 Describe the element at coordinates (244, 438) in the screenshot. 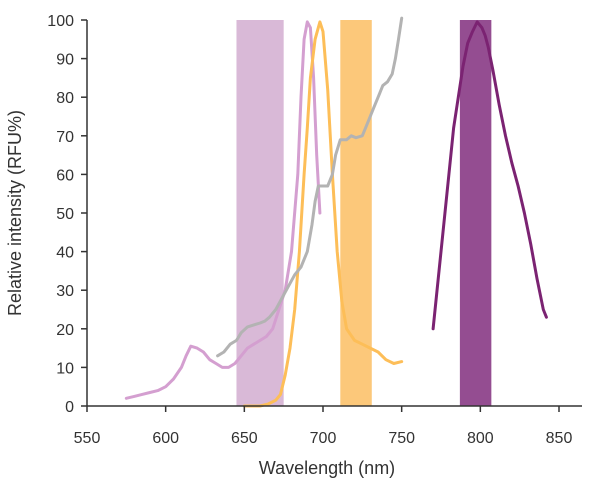

I see `x-tick-label: 650` at that location.